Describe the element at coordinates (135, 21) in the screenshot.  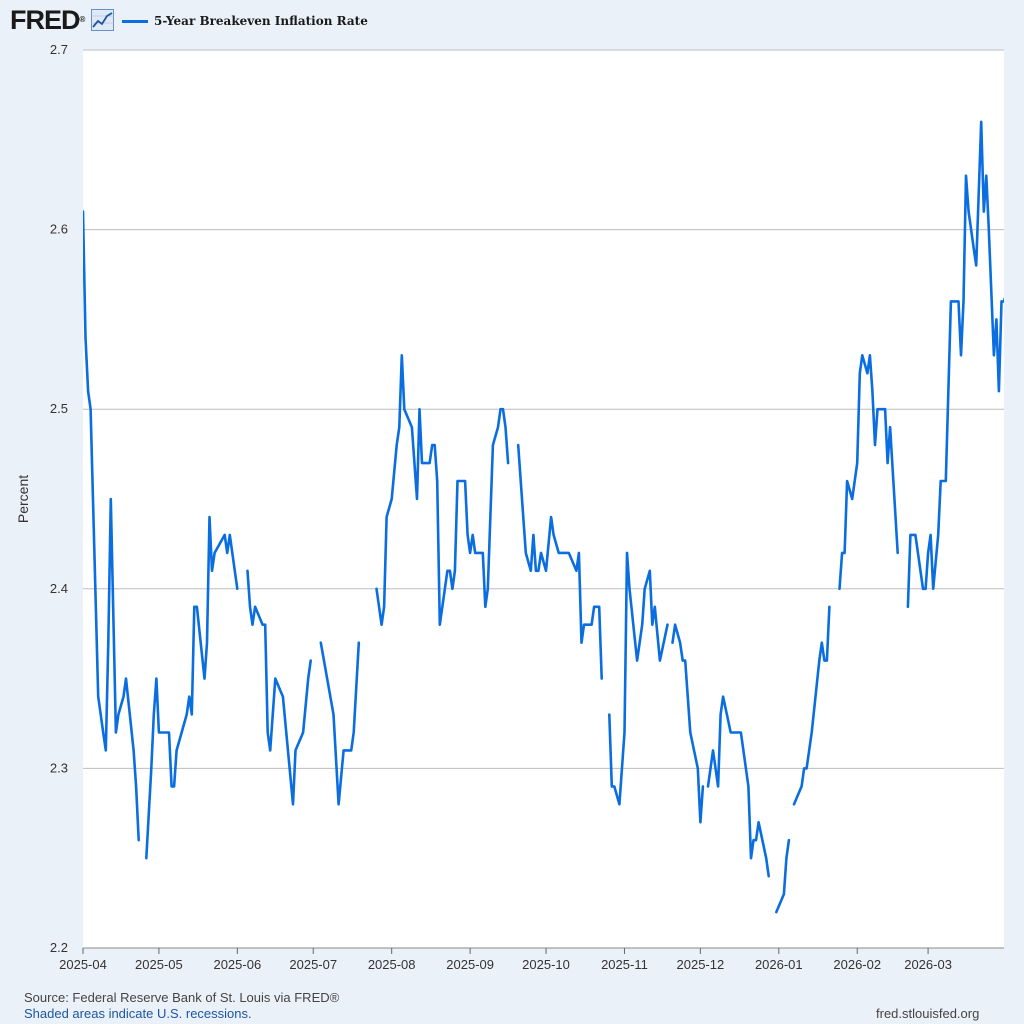
I see `legend-swatch` at that location.